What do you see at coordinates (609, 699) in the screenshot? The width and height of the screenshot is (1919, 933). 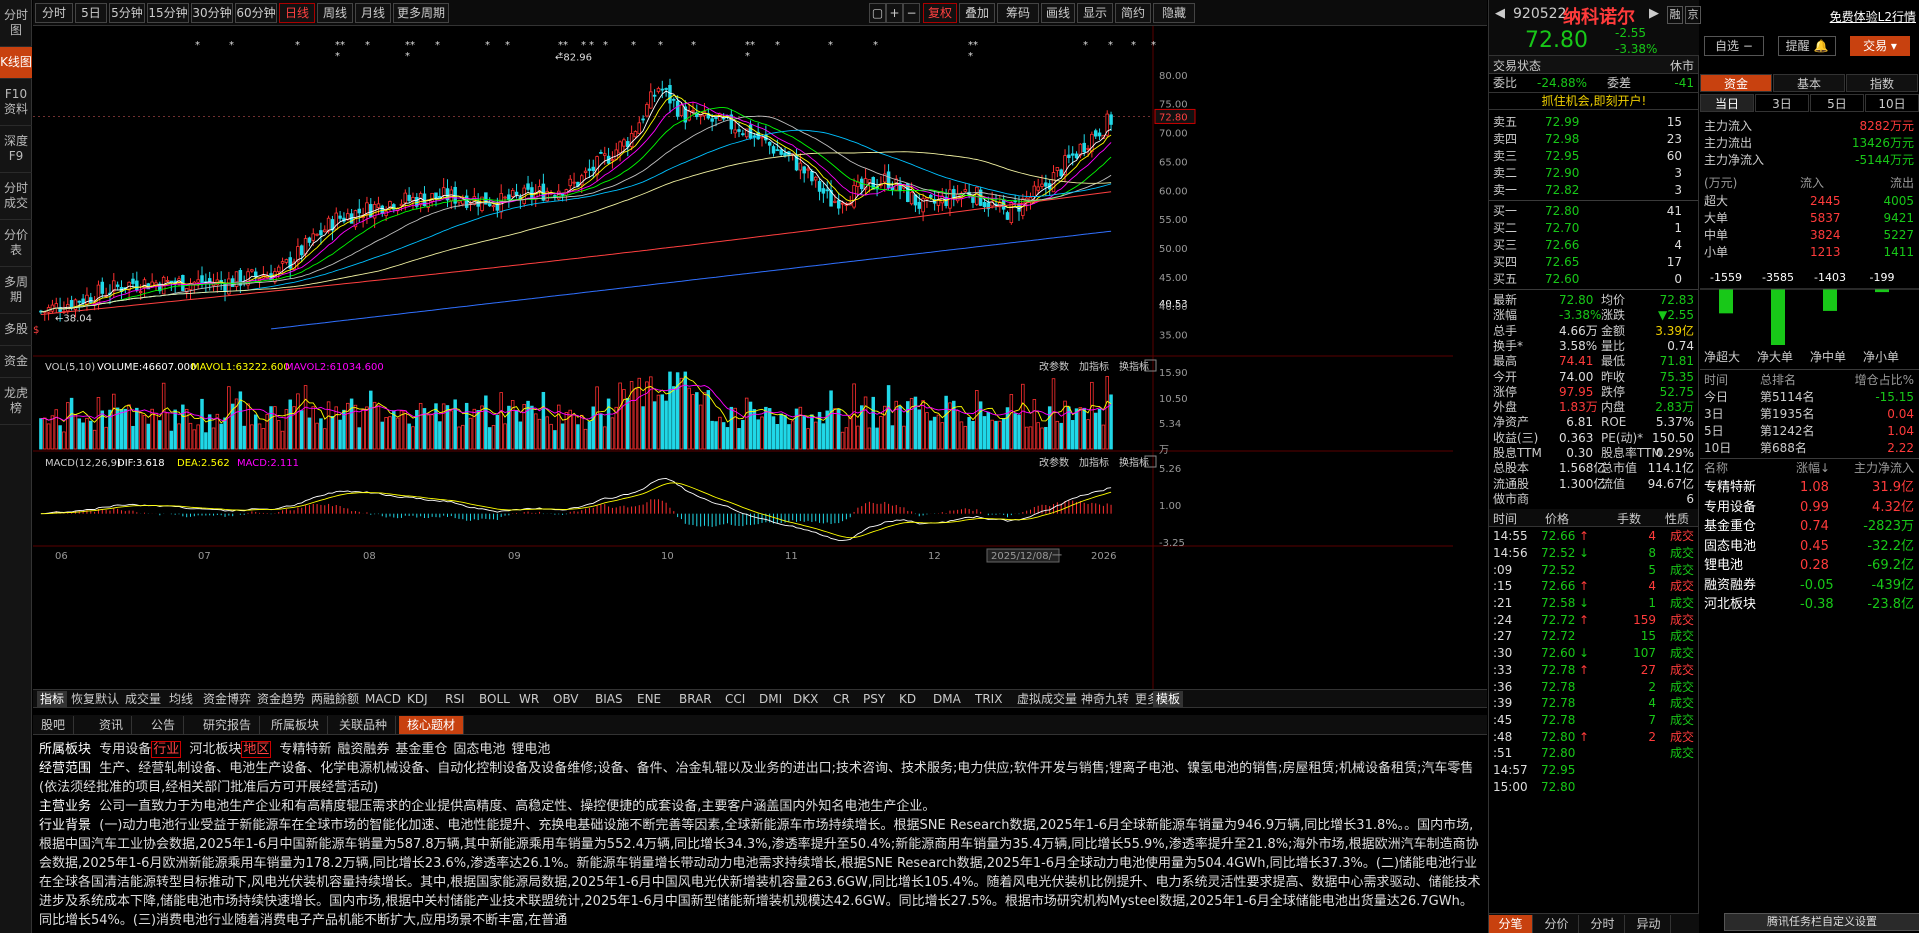 I see `indicator-tab-13: BIAS` at bounding box center [609, 699].